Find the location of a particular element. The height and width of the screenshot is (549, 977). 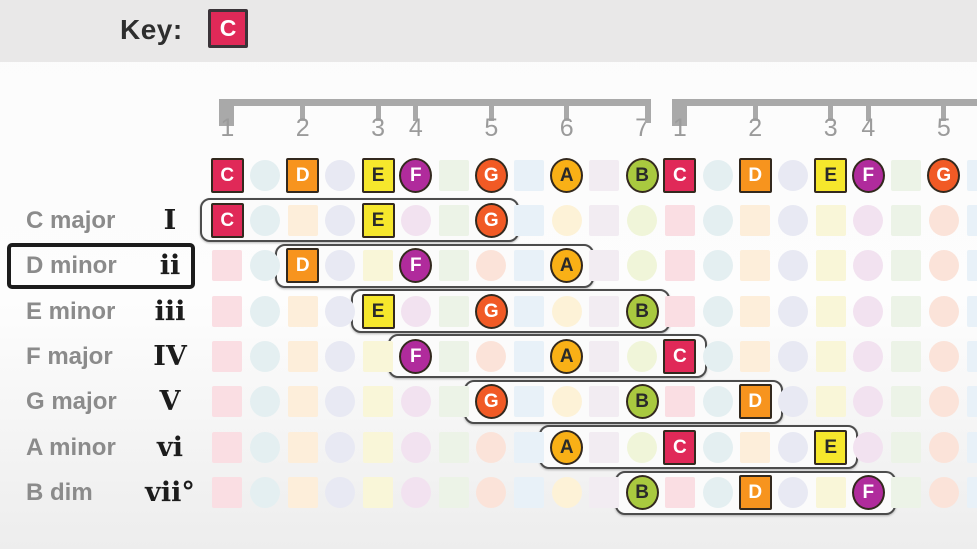

chord-numeral: vii° is located at coordinates (170, 492).